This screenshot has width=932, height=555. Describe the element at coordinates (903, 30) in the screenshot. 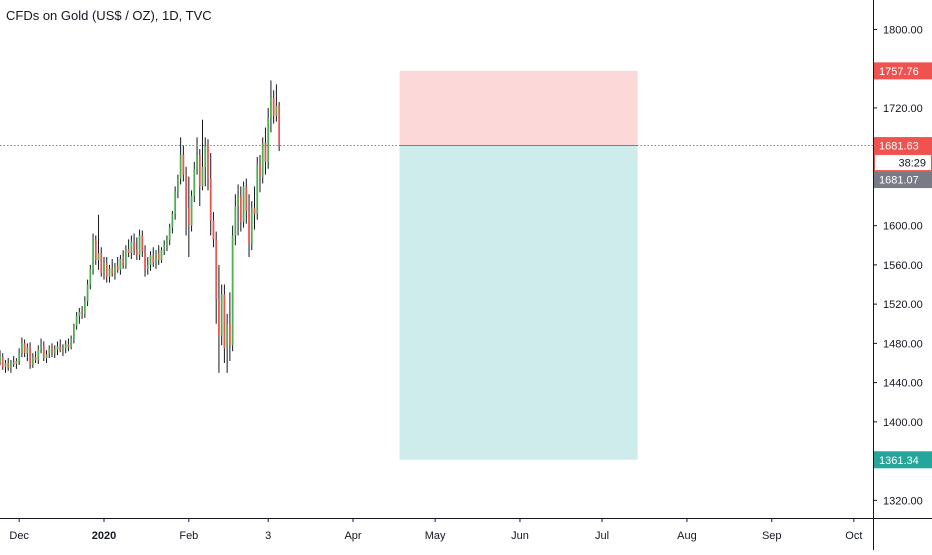

I see `y-tick-label: 1800.00` at that location.